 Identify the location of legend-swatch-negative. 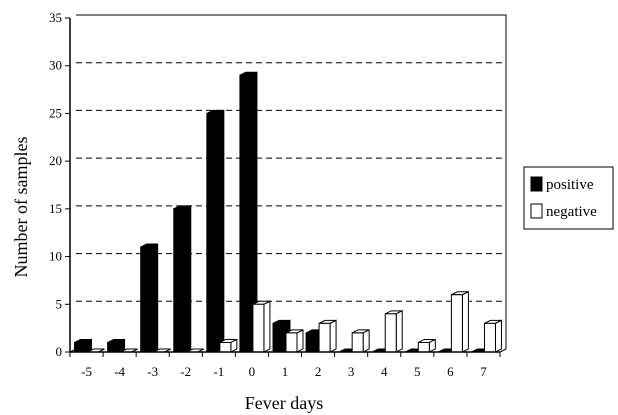
(536, 211).